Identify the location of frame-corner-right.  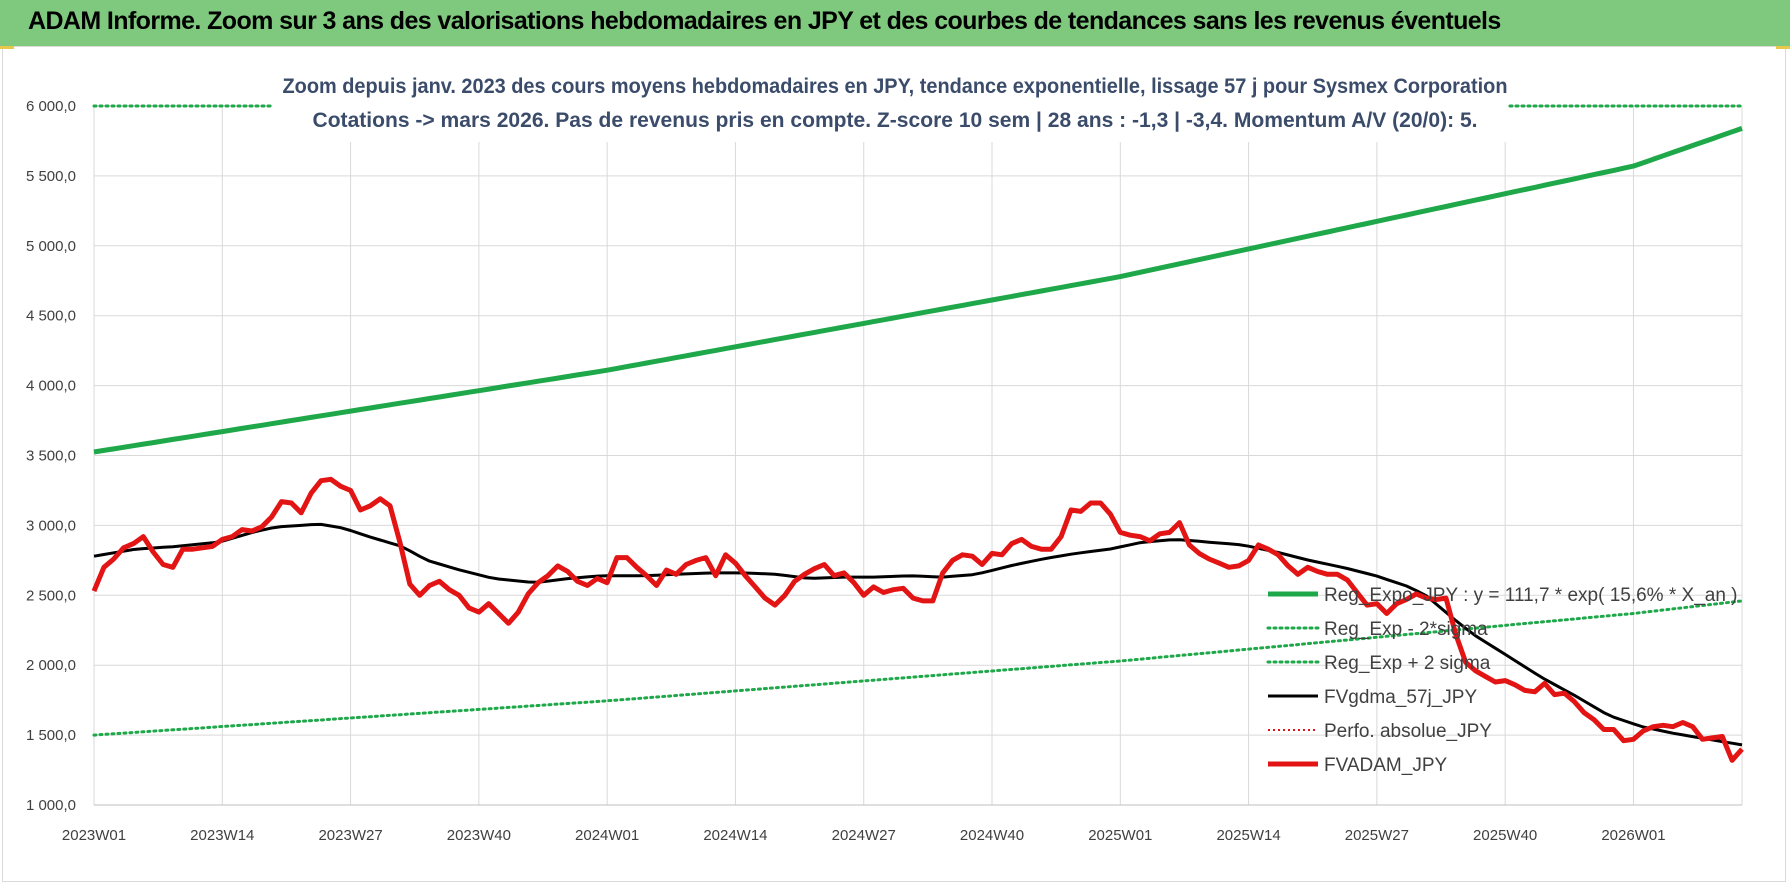
(1783, 47).